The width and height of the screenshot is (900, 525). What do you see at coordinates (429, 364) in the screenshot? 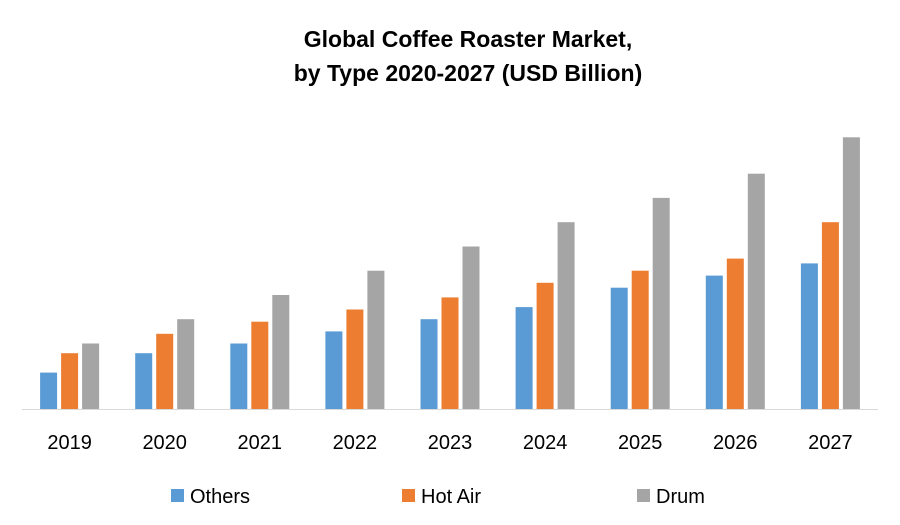
I see `bar-others-2023` at bounding box center [429, 364].